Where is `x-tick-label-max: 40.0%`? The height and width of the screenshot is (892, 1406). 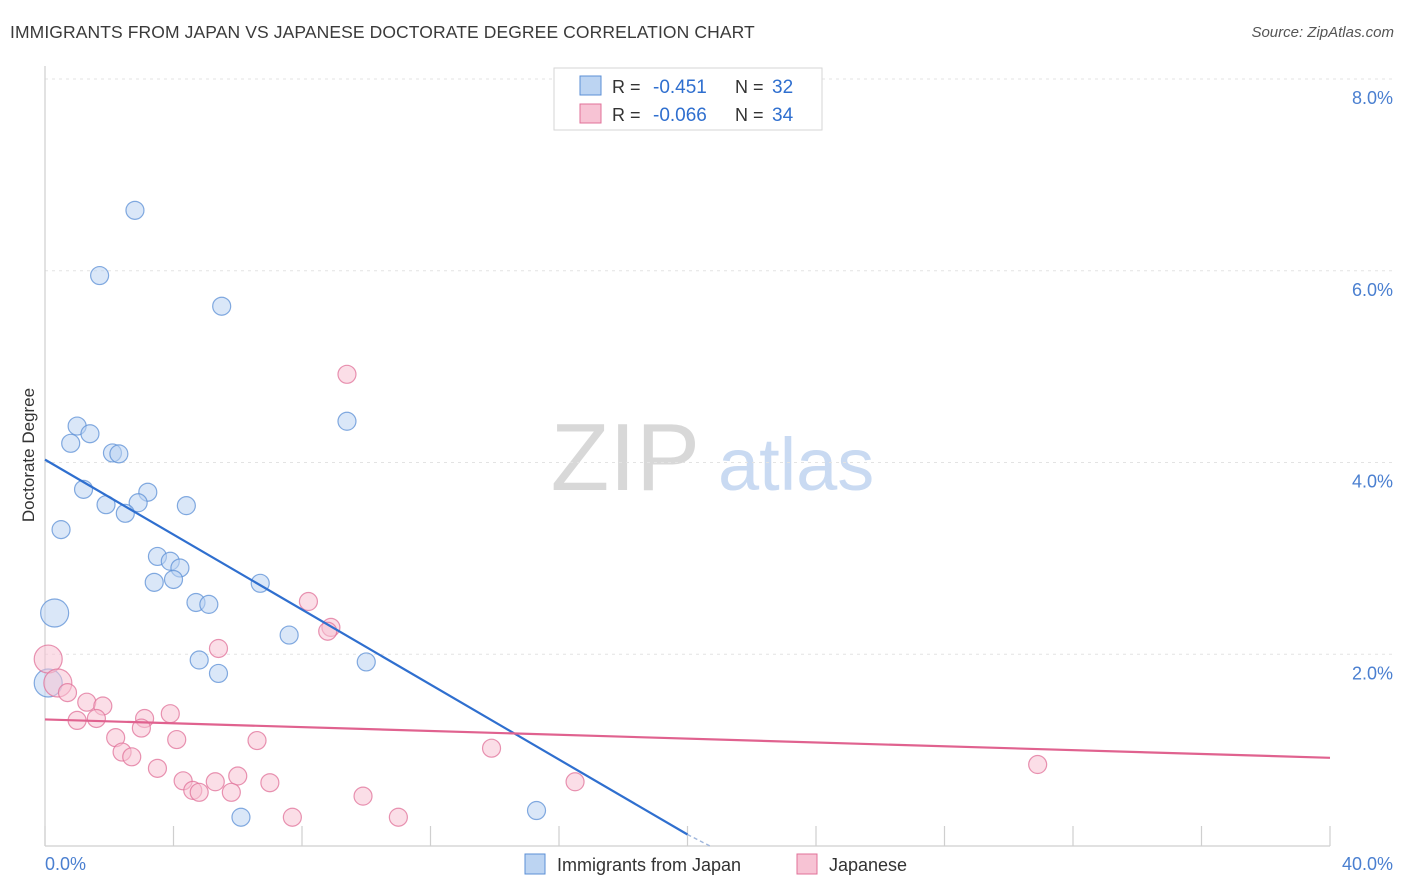 x-tick-label-max: 40.0% is located at coordinates (1367, 864).